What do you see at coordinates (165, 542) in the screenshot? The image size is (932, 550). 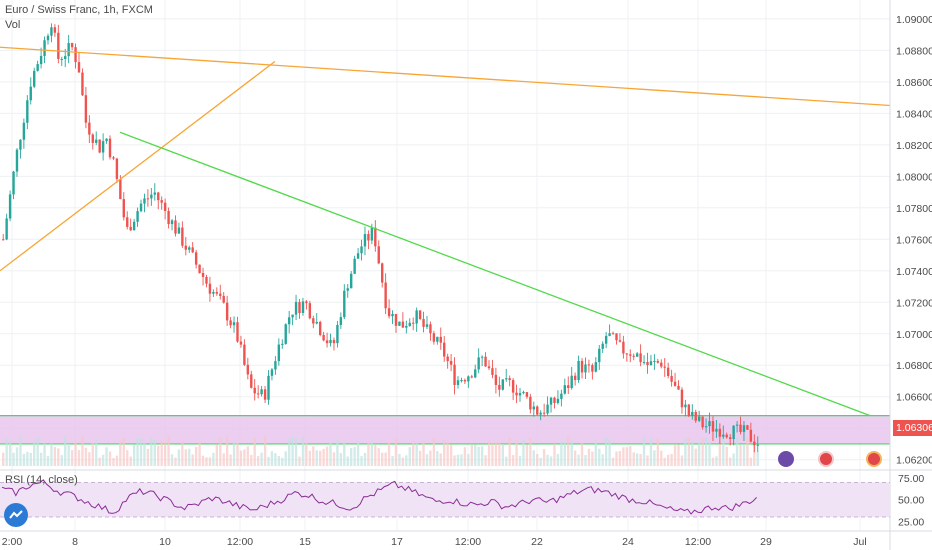 I see `time-tick-label: 10` at bounding box center [165, 542].